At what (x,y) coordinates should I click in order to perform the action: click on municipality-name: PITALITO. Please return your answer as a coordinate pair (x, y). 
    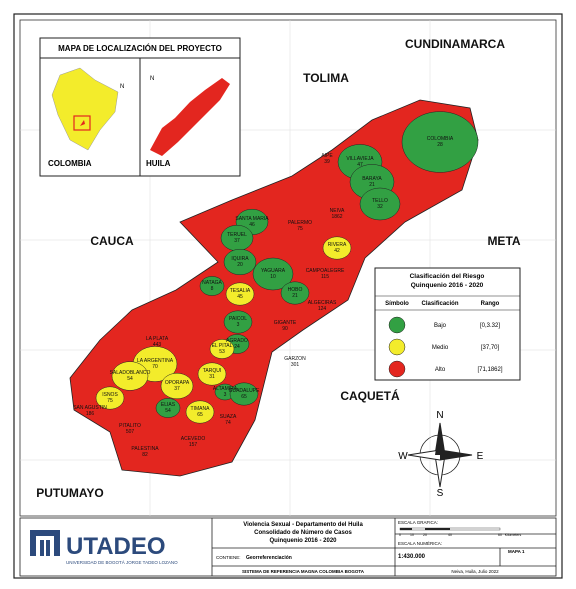
    Looking at the image, I should click on (130, 426).